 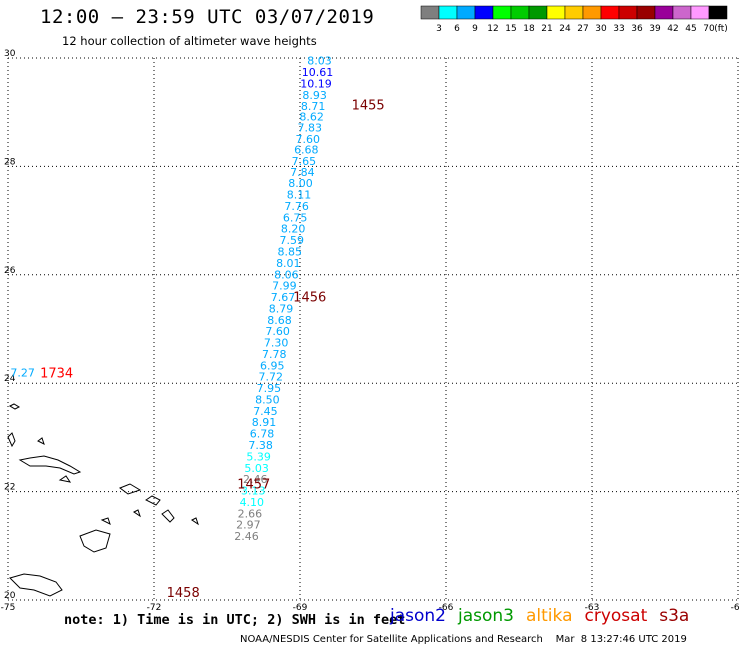 I want to click on wave-height-value: 7.83, so click(x=309, y=127).